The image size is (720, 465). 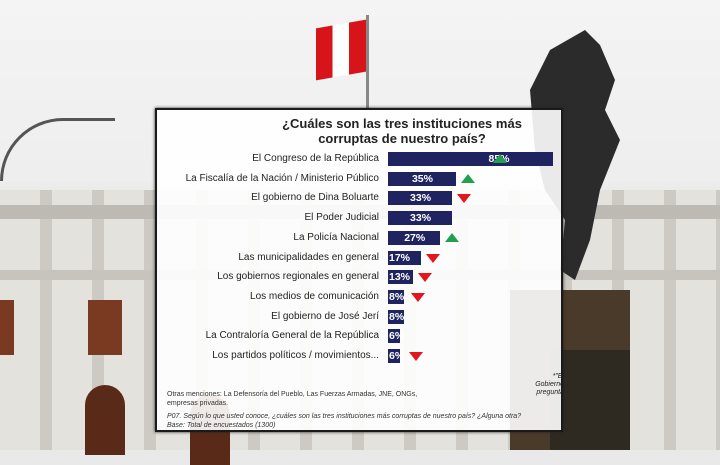 I want to click on category-label: El gobierno de Dina Boluarte, so click(x=315, y=198).